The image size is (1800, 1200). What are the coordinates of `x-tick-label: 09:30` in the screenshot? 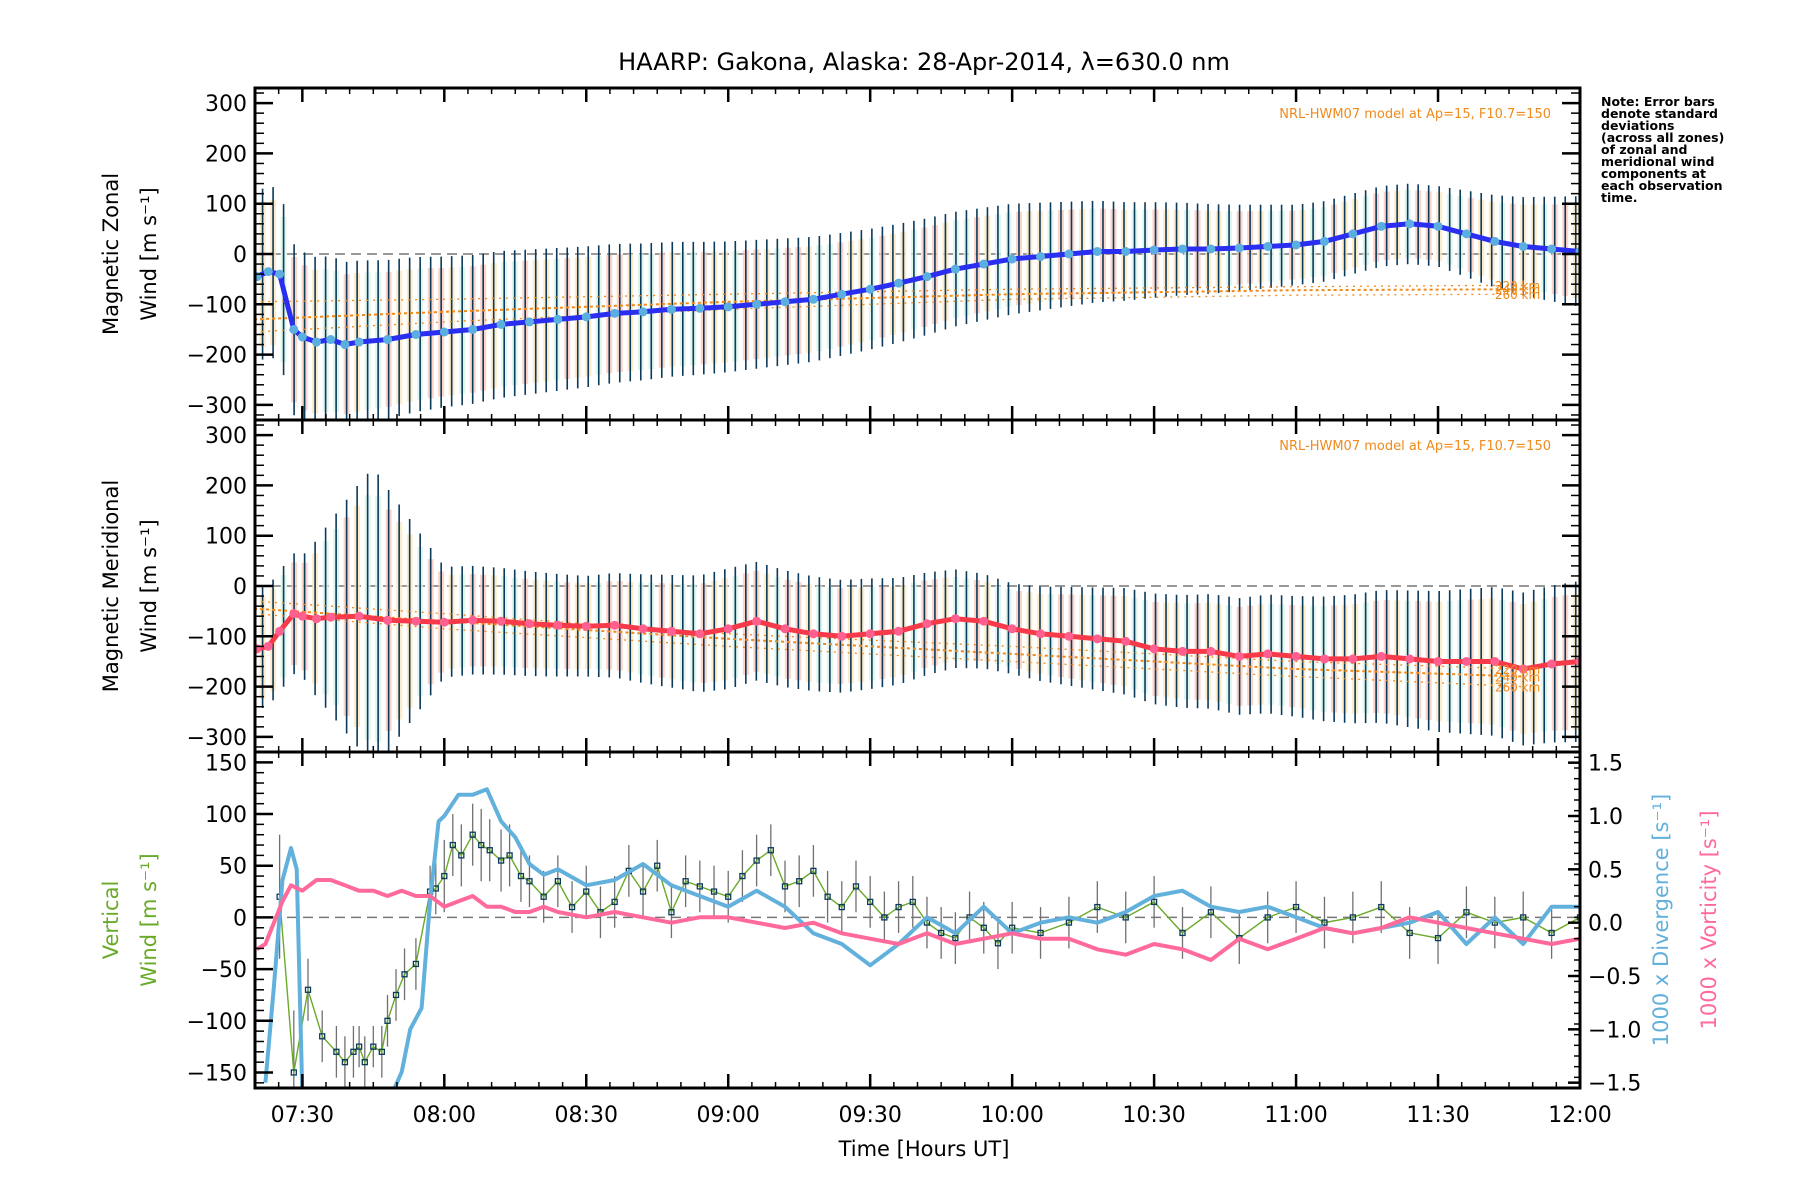 It's located at (869, 1115).